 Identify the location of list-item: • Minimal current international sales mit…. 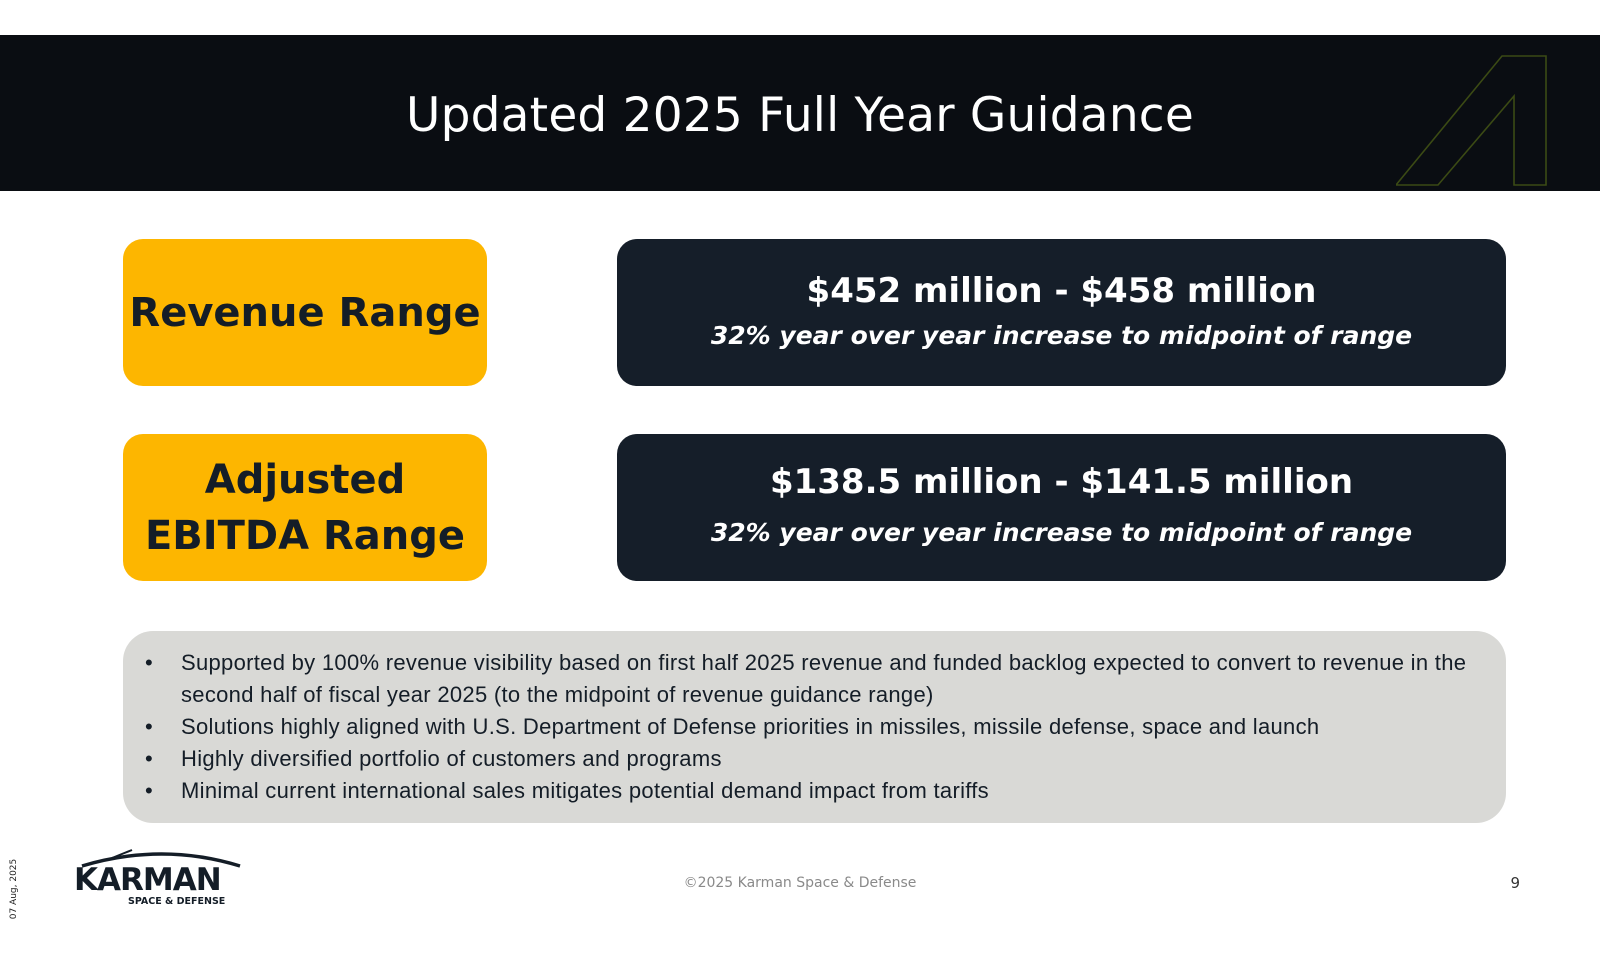
(814, 791).